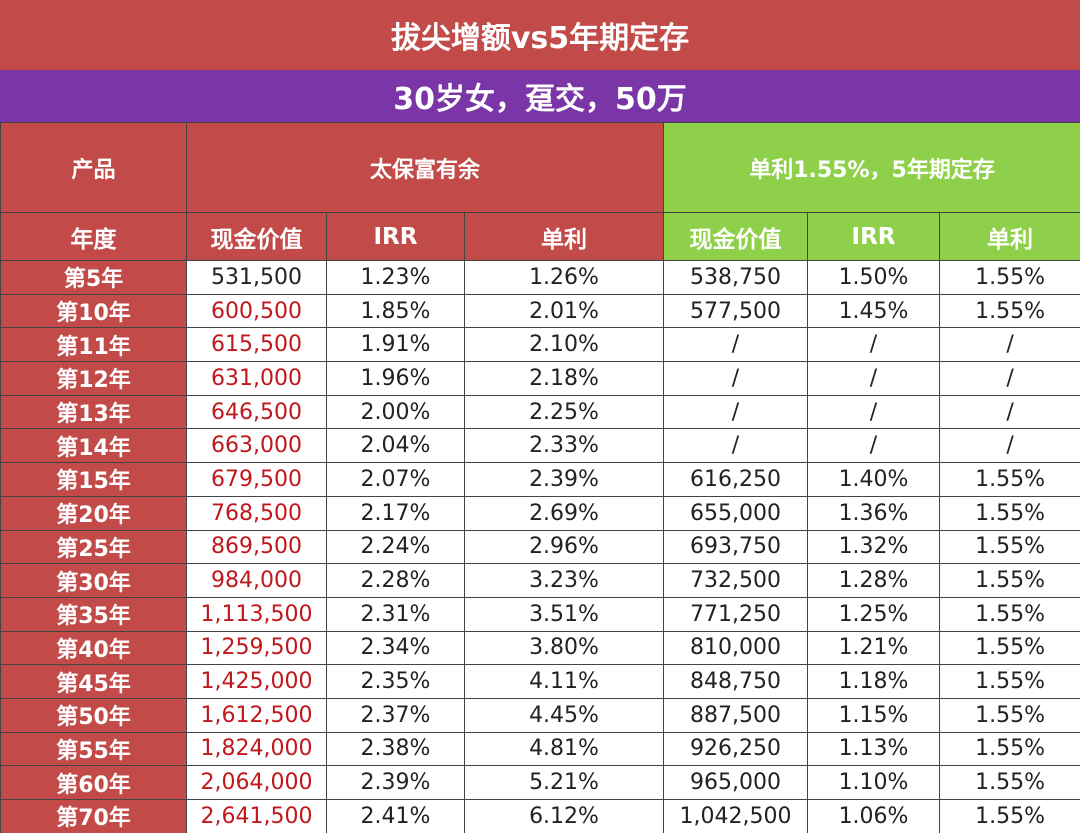  I want to click on cash-value-a-cell: 631,000, so click(256, 378).